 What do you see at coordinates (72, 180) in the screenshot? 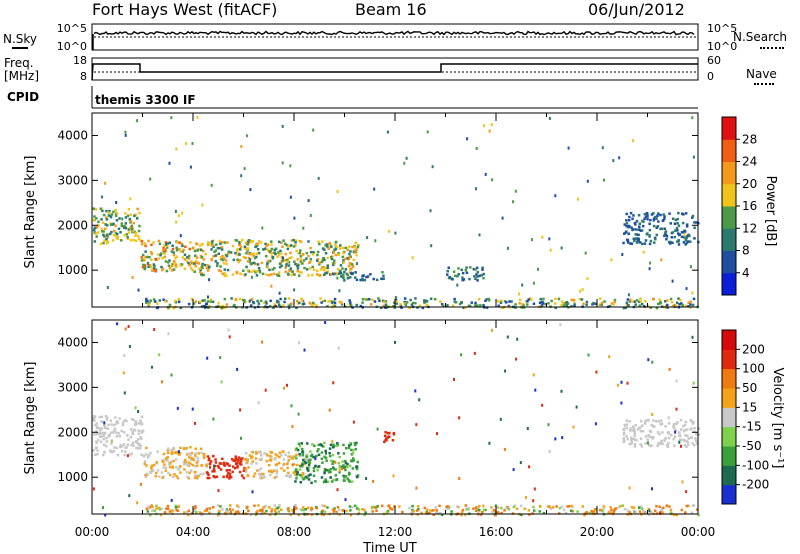
I see `y-tick-label: 3000` at bounding box center [72, 180].